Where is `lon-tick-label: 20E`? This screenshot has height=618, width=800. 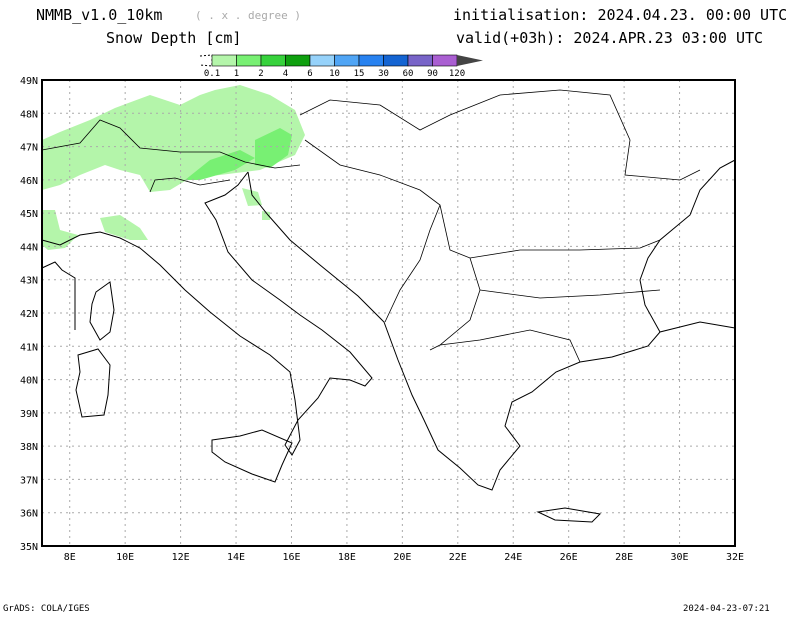 lon-tick-label: 20E is located at coordinates (402, 557).